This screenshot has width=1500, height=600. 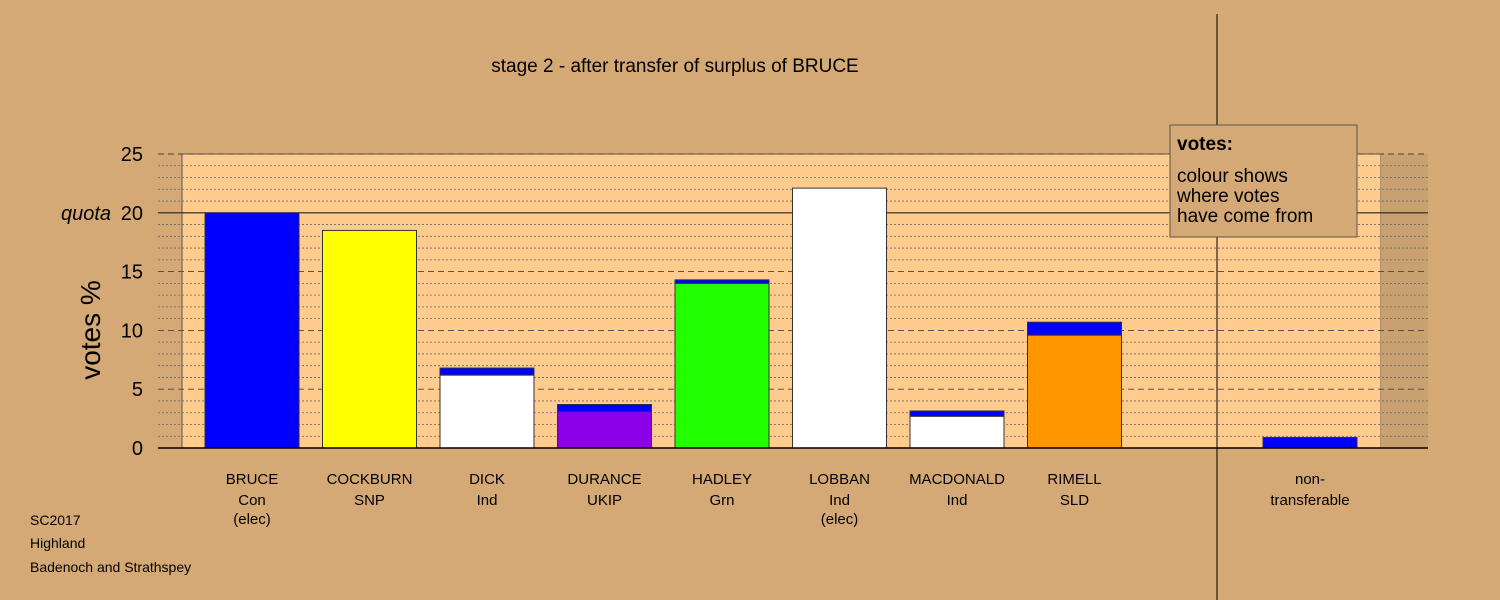 I want to click on footer-council: Highland, so click(x=58, y=543).